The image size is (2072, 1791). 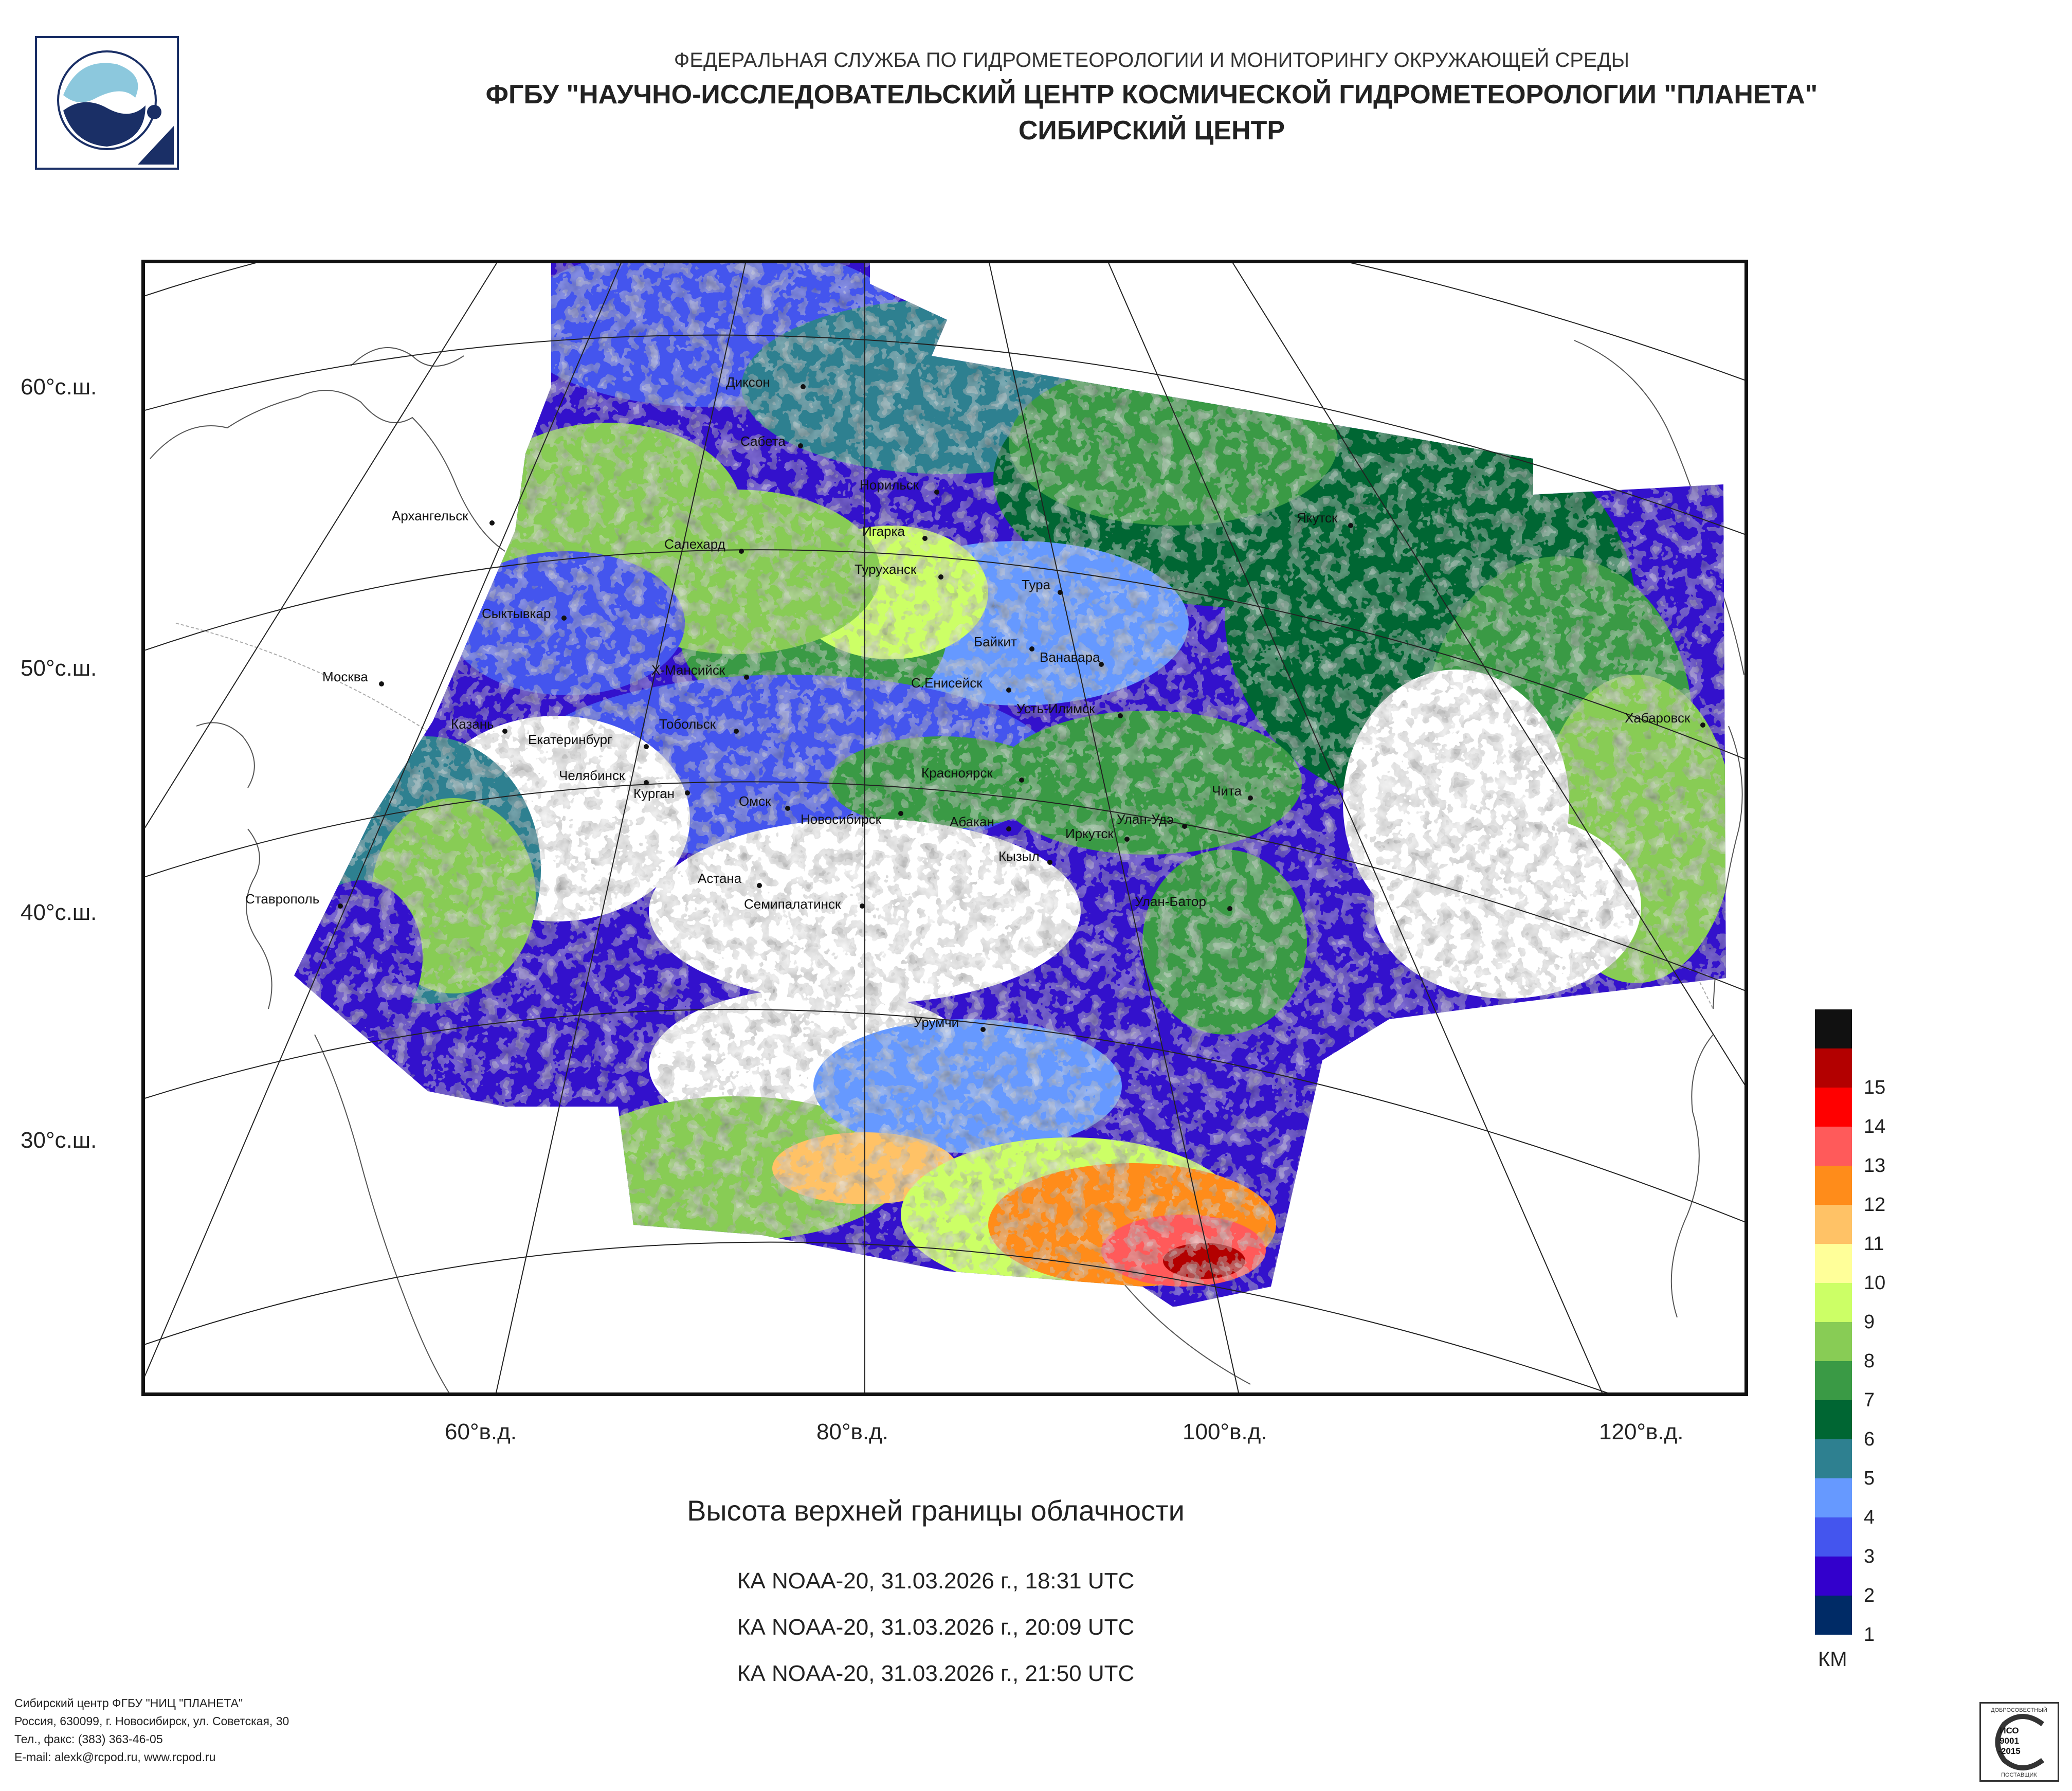 I want to click on svg-text: Екатеринбург, so click(x=570, y=740).